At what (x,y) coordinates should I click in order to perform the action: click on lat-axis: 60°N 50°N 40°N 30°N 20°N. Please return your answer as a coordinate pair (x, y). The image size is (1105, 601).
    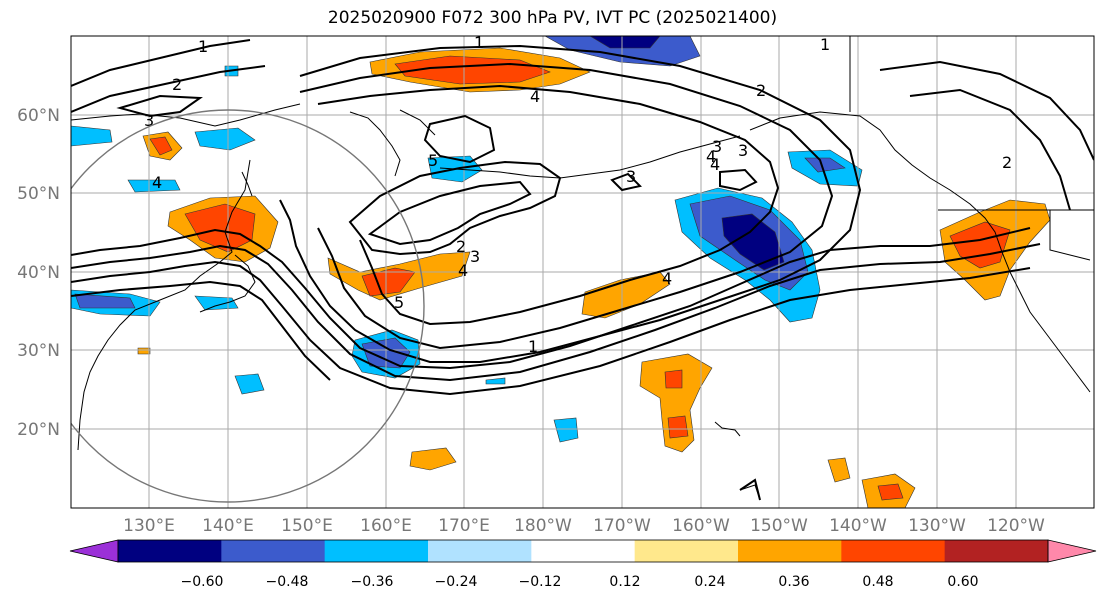
    Looking at the image, I should click on (38, 273).